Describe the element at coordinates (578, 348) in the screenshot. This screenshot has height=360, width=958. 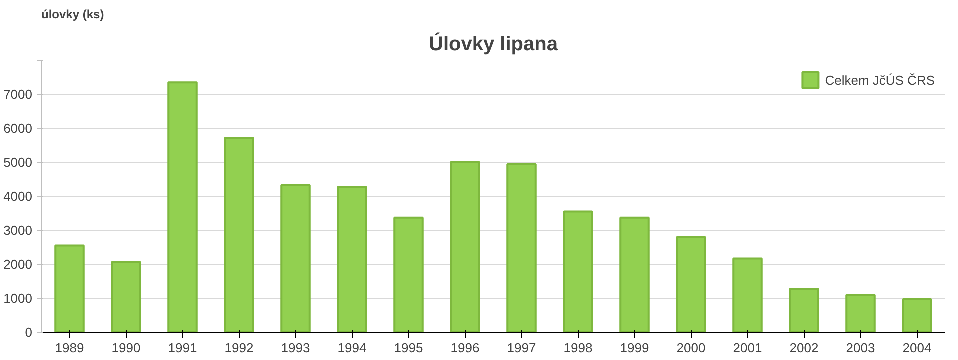
I see `x-tick-label: 1998` at that location.